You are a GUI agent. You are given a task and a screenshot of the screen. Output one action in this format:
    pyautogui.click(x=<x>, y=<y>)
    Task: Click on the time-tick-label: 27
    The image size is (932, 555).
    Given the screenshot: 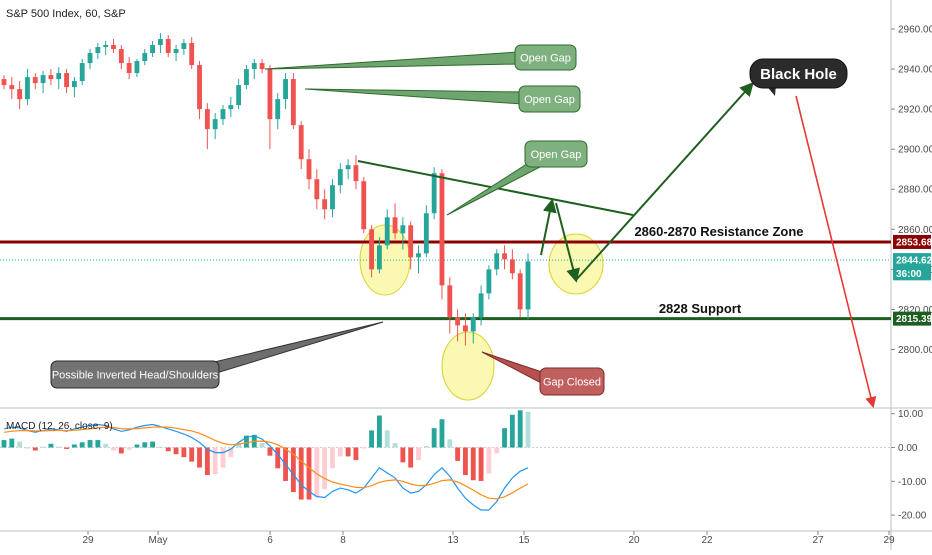 What is the action you would take?
    pyautogui.click(x=818, y=540)
    